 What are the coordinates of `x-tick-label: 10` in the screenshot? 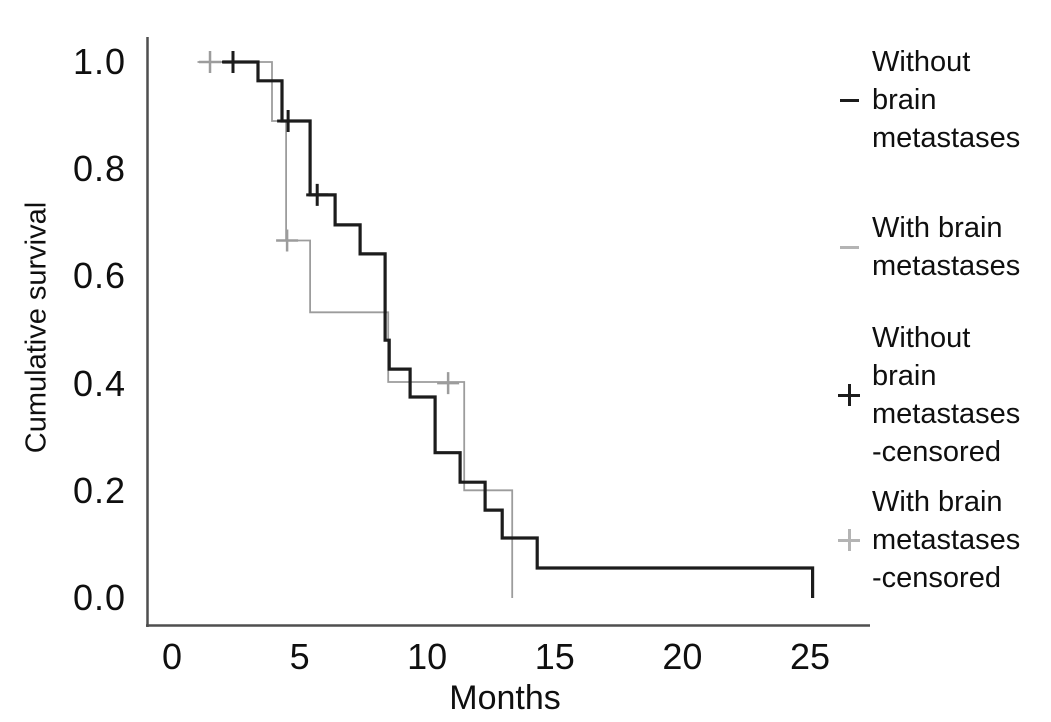 It's located at (427, 656).